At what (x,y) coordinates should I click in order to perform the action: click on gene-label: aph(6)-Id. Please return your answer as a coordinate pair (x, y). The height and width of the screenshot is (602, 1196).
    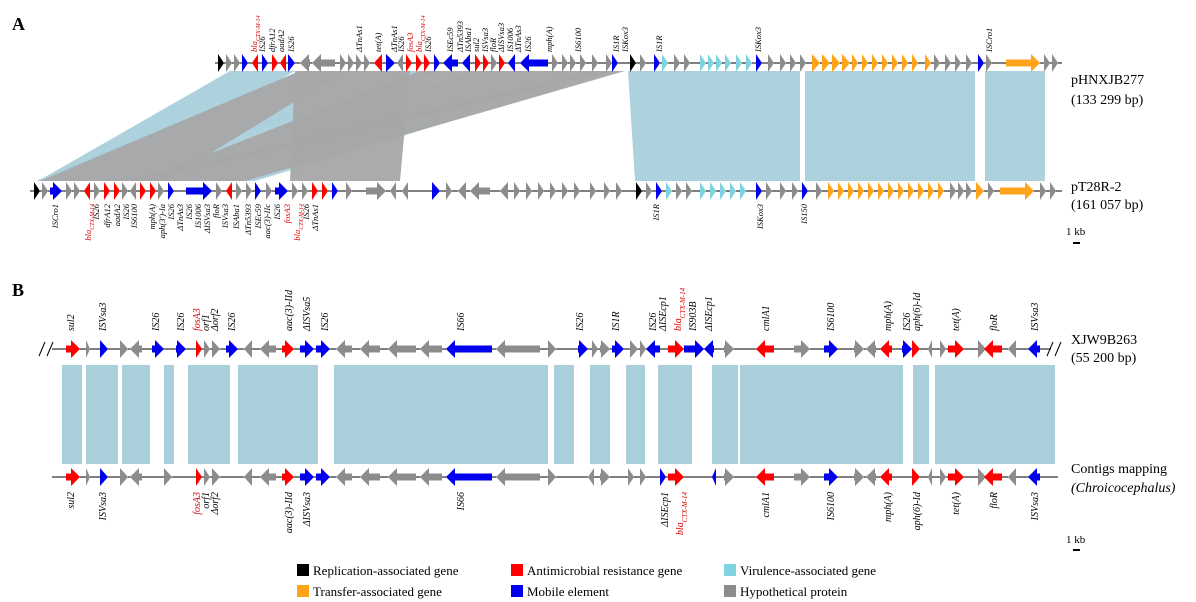
    Looking at the image, I should click on (917, 510).